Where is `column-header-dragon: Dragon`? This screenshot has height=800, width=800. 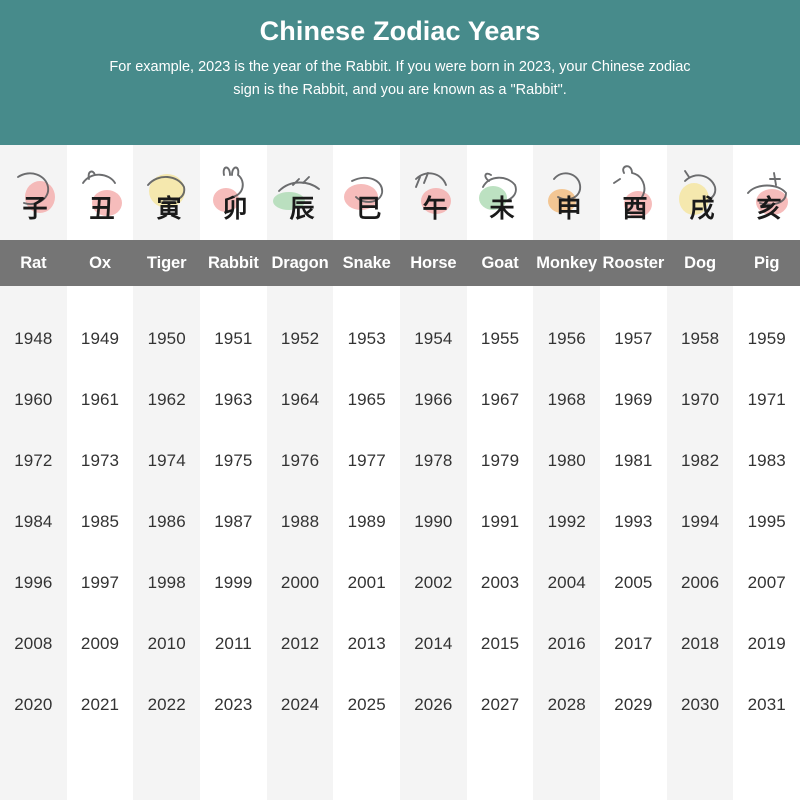
column-header-dragon: Dragon is located at coordinates (300, 263).